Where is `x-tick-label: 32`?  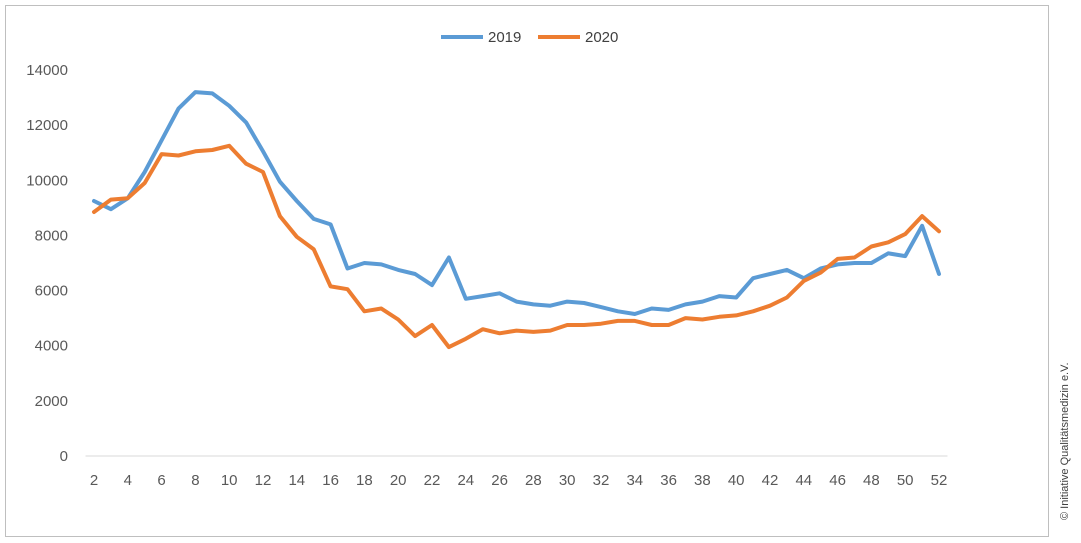
x-tick-label: 32 is located at coordinates (601, 480).